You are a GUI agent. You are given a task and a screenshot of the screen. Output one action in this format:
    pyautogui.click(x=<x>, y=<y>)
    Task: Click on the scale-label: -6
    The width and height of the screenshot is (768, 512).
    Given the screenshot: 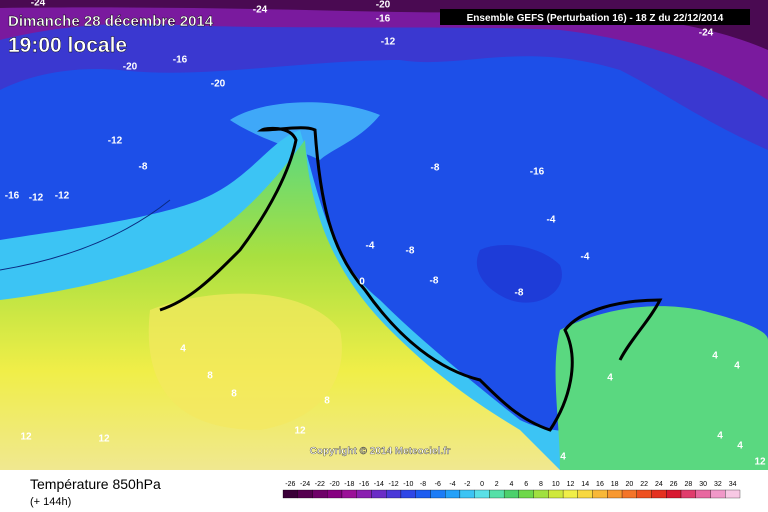 What is the action you would take?
    pyautogui.click(x=438, y=484)
    